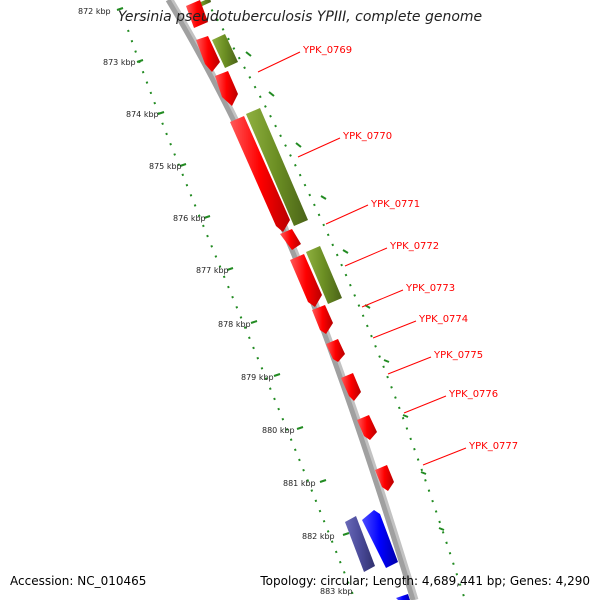 This screenshot has height=600, width=600. What do you see at coordinates (336, 591) in the screenshot?
I see `tick-label: 883 kbp` at bounding box center [336, 591].